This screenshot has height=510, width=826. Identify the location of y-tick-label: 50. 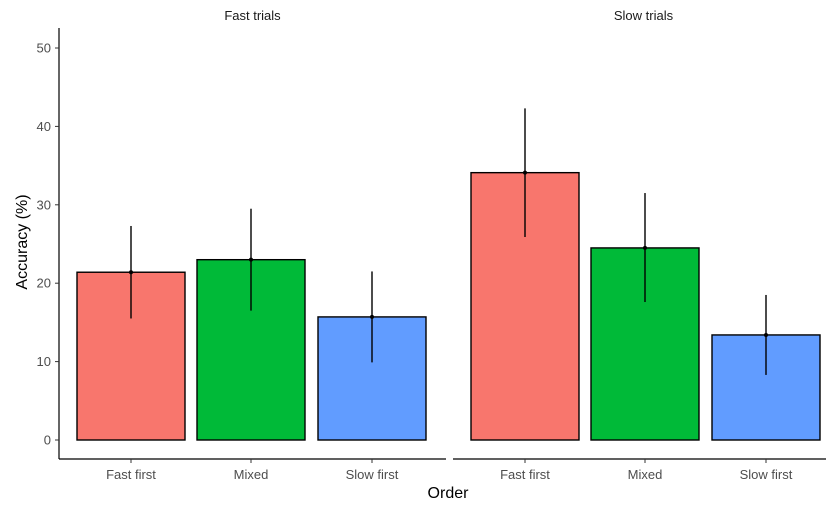
(44, 48).